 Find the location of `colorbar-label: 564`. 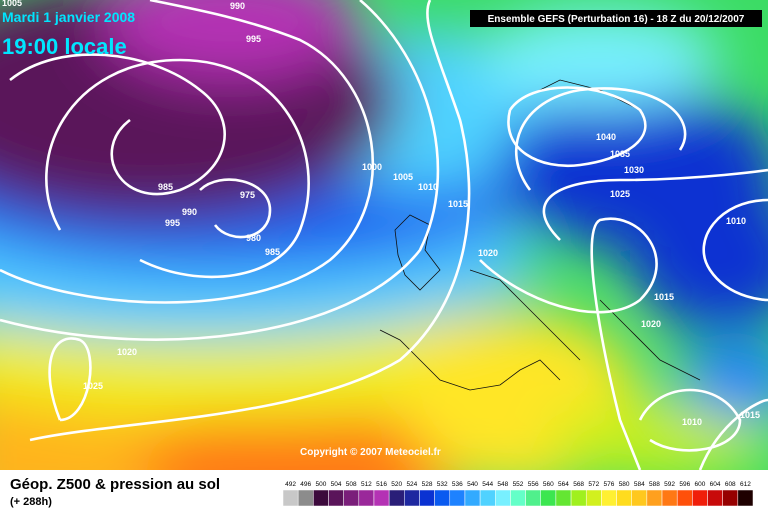

colorbar-label: 564 is located at coordinates (563, 484).